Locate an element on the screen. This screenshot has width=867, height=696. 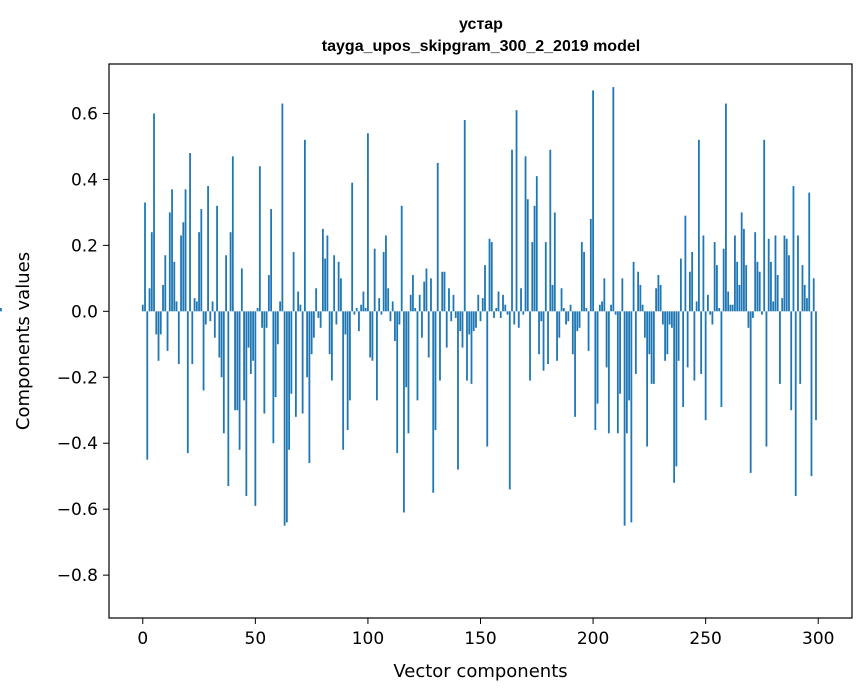
y-tick-label: −0.2 is located at coordinates (77, 378).